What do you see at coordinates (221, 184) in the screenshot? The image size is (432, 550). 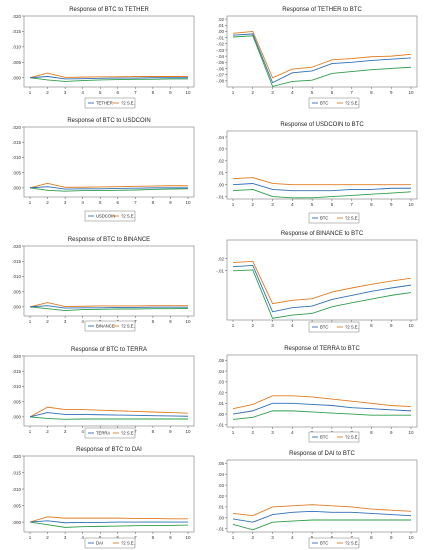 I see `y-tick-label: .00` at bounding box center [221, 184].